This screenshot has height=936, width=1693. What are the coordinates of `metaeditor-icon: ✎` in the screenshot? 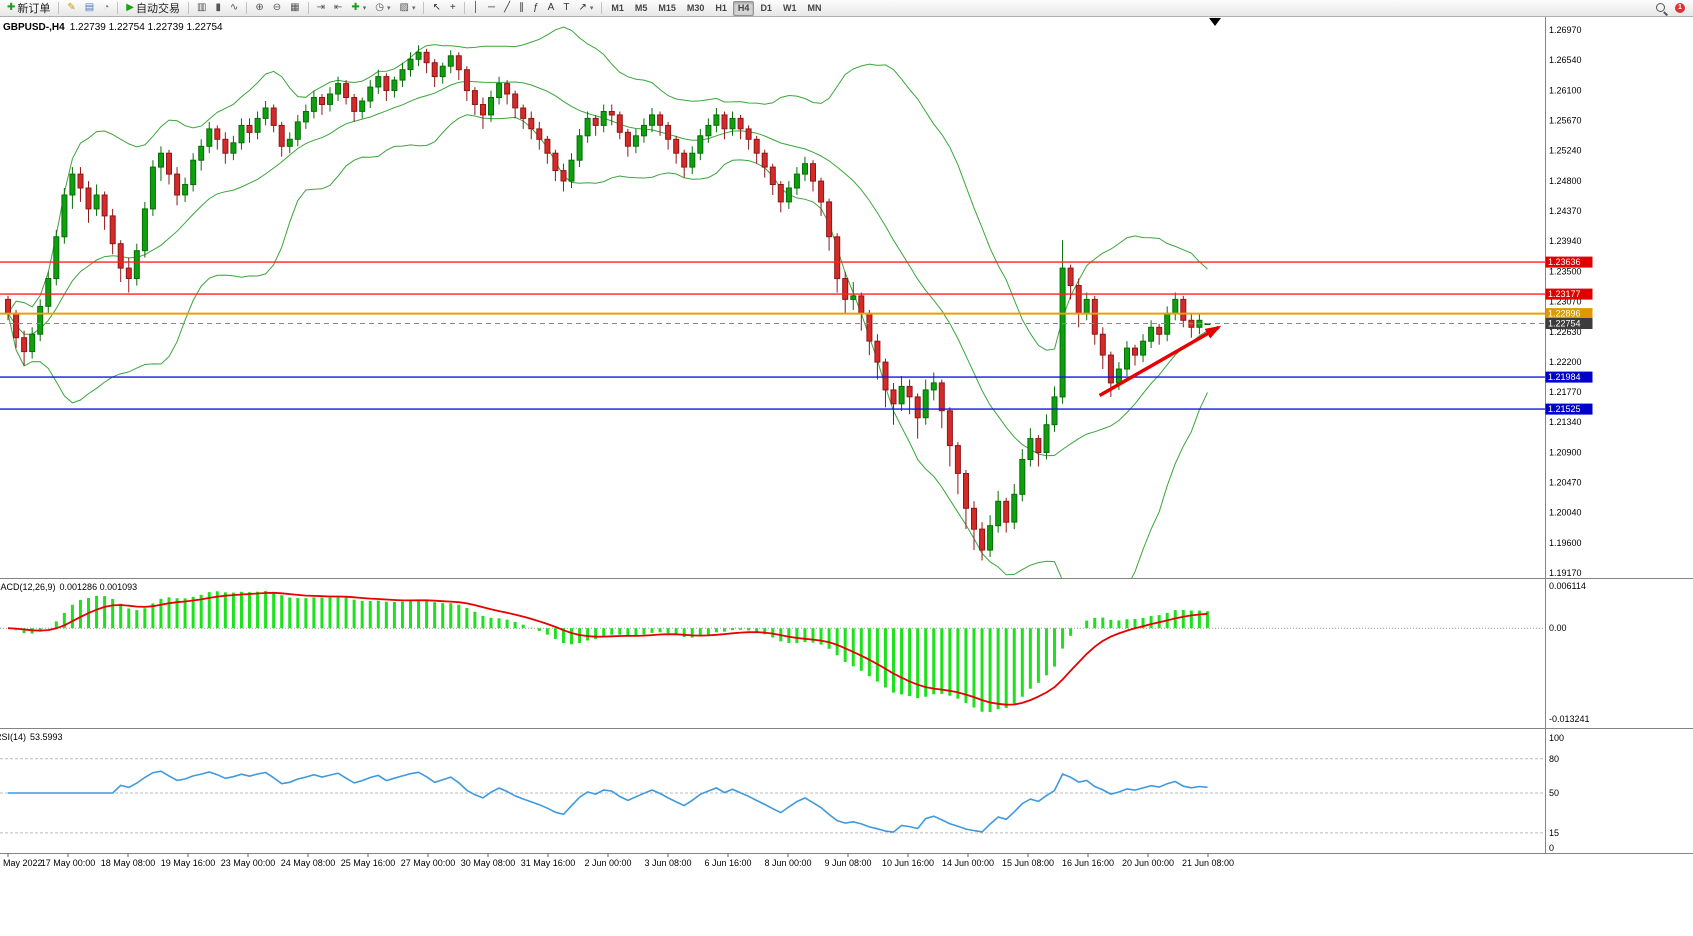 It's located at (71, 7).